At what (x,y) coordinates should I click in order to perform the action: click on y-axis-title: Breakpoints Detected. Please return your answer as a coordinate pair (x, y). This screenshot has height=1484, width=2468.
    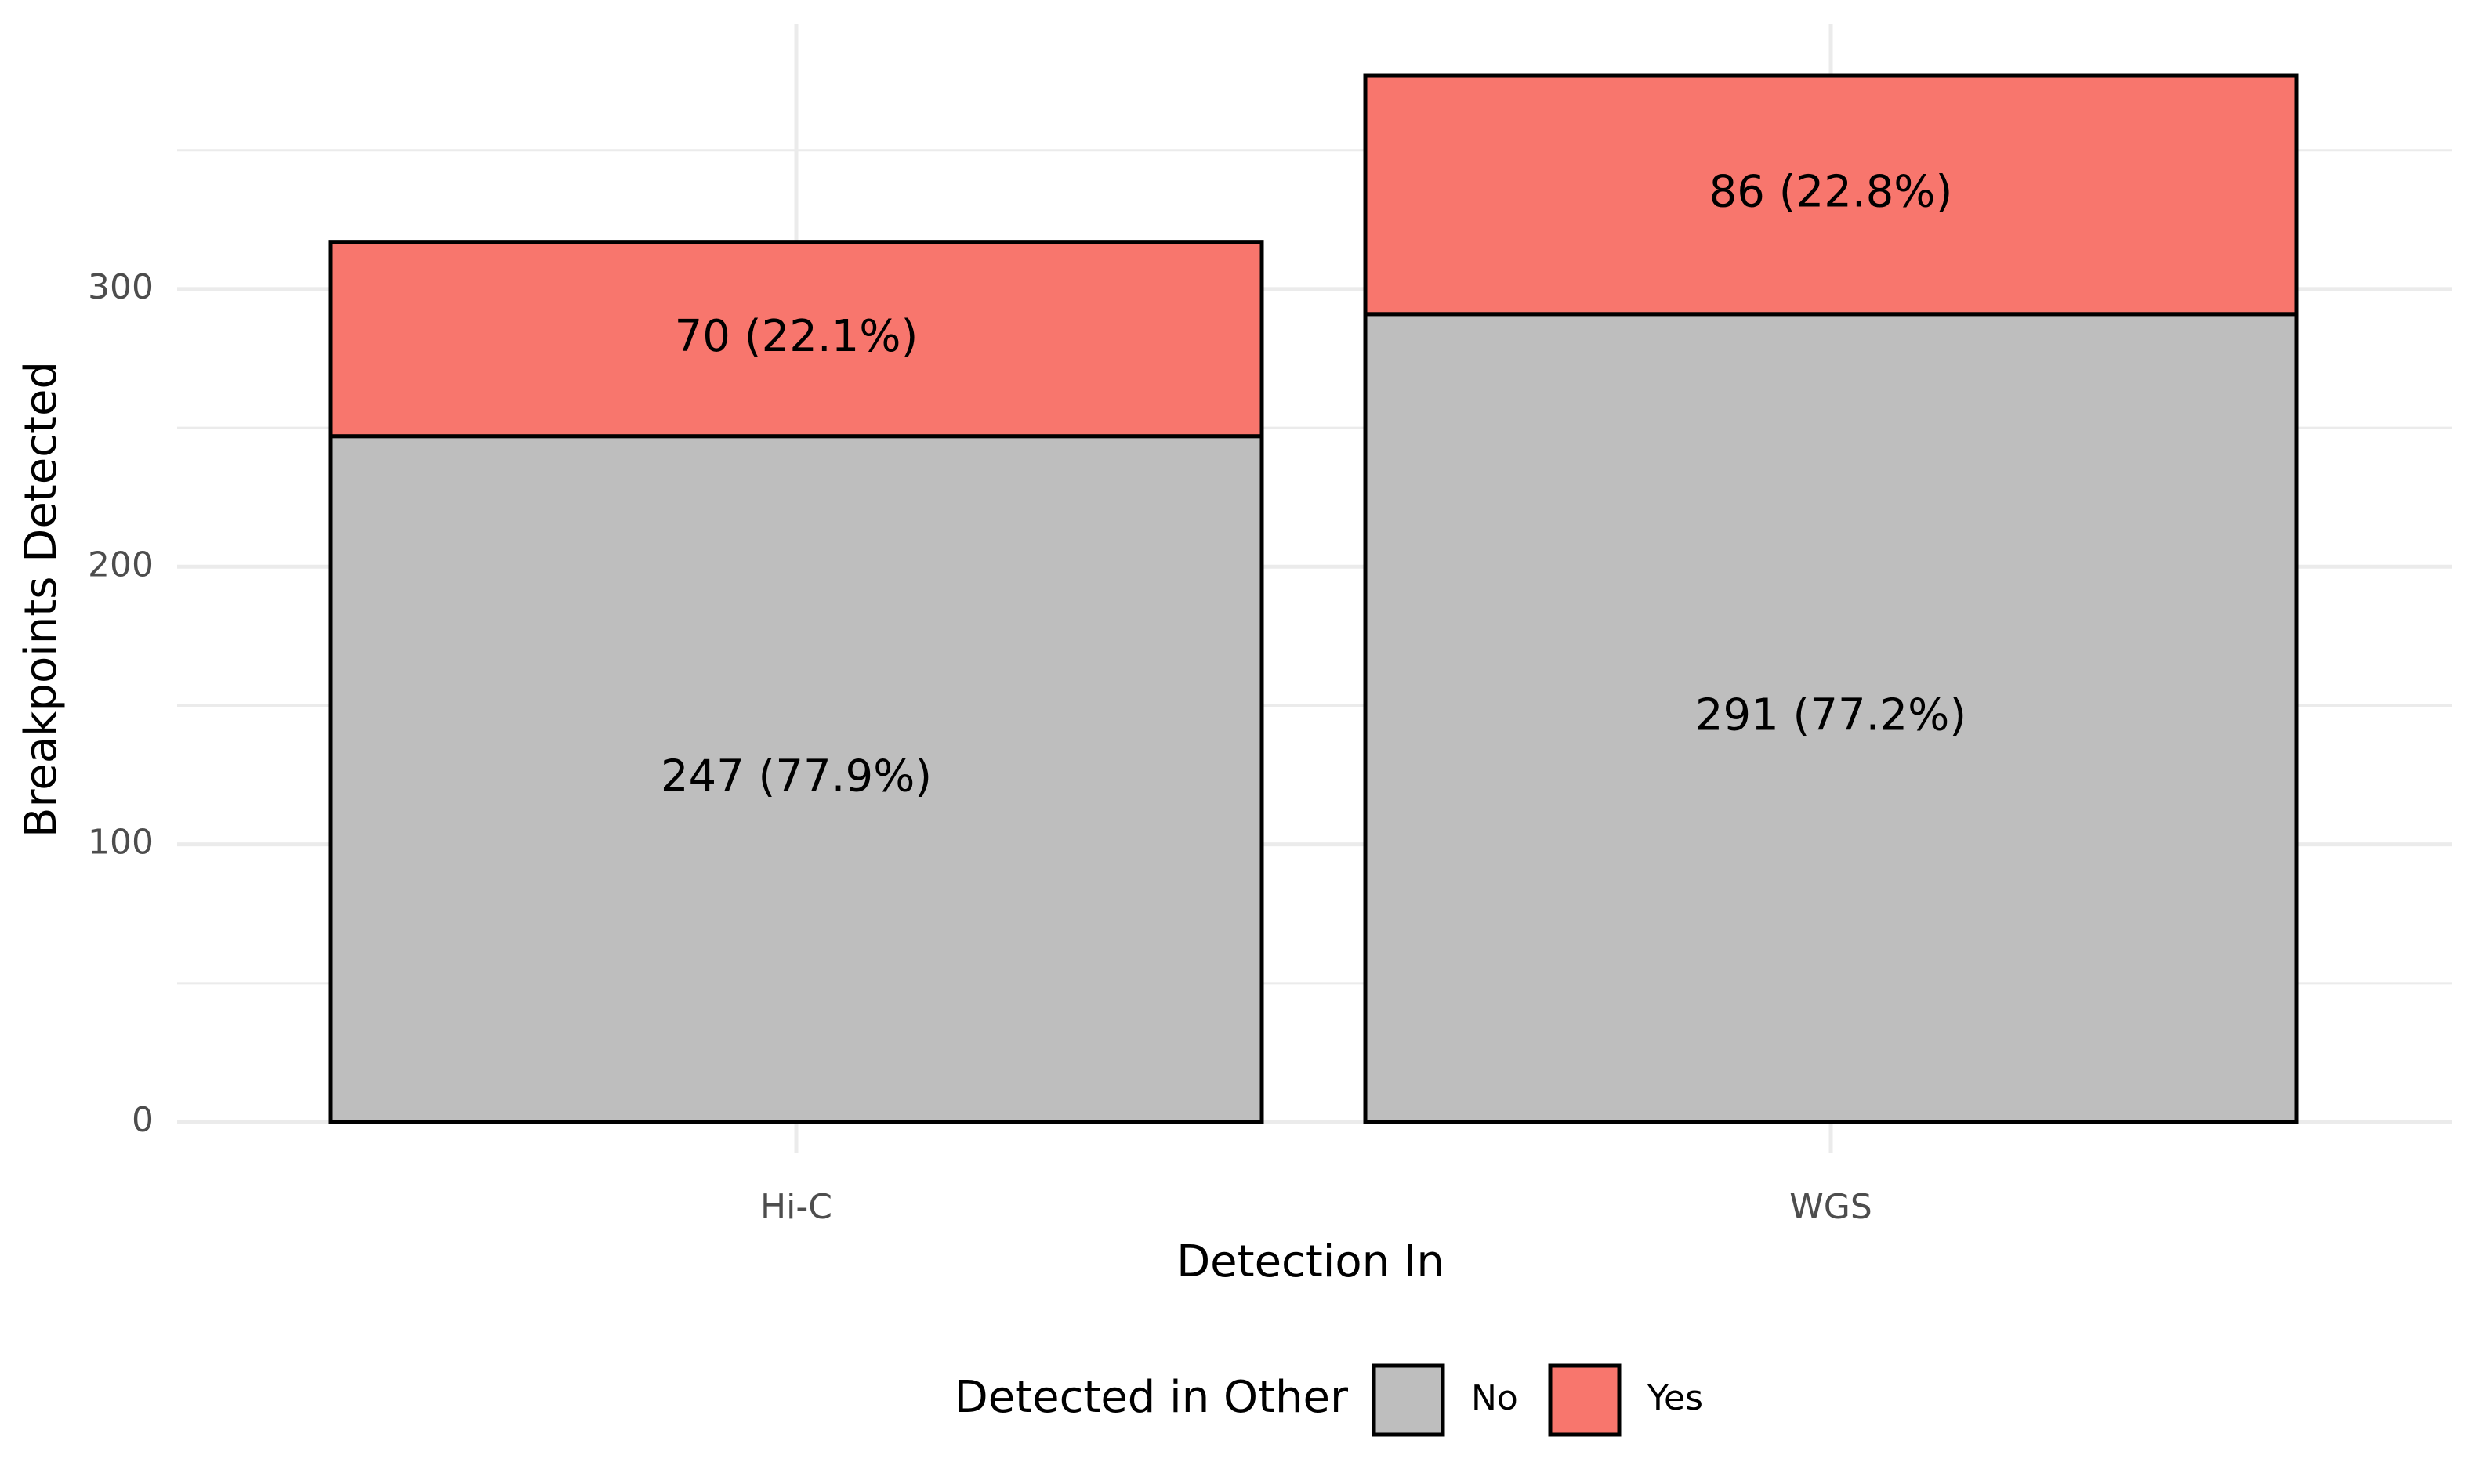
    Looking at the image, I should click on (41, 599).